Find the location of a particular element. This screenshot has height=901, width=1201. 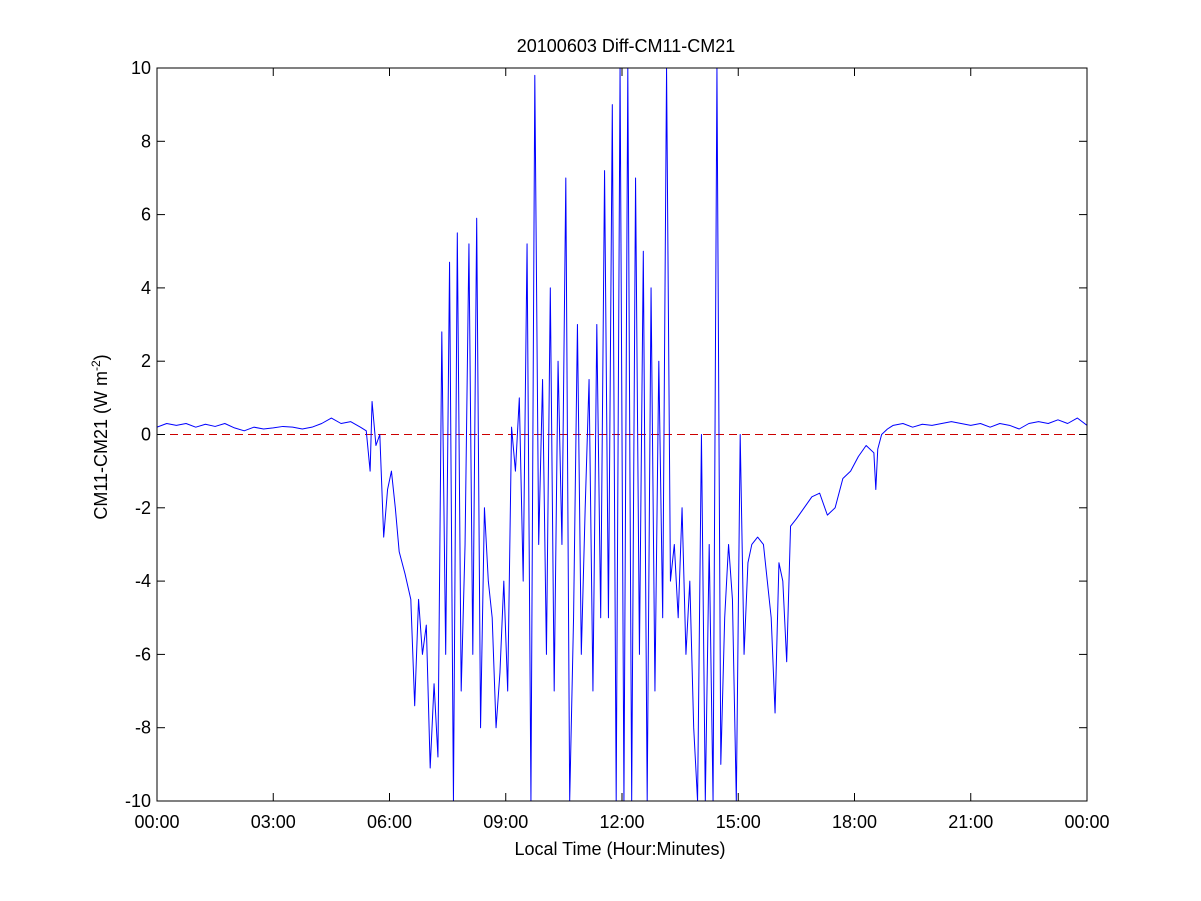

y-axis-label-main: CM11-CM21 (W m is located at coordinates (101, 445).